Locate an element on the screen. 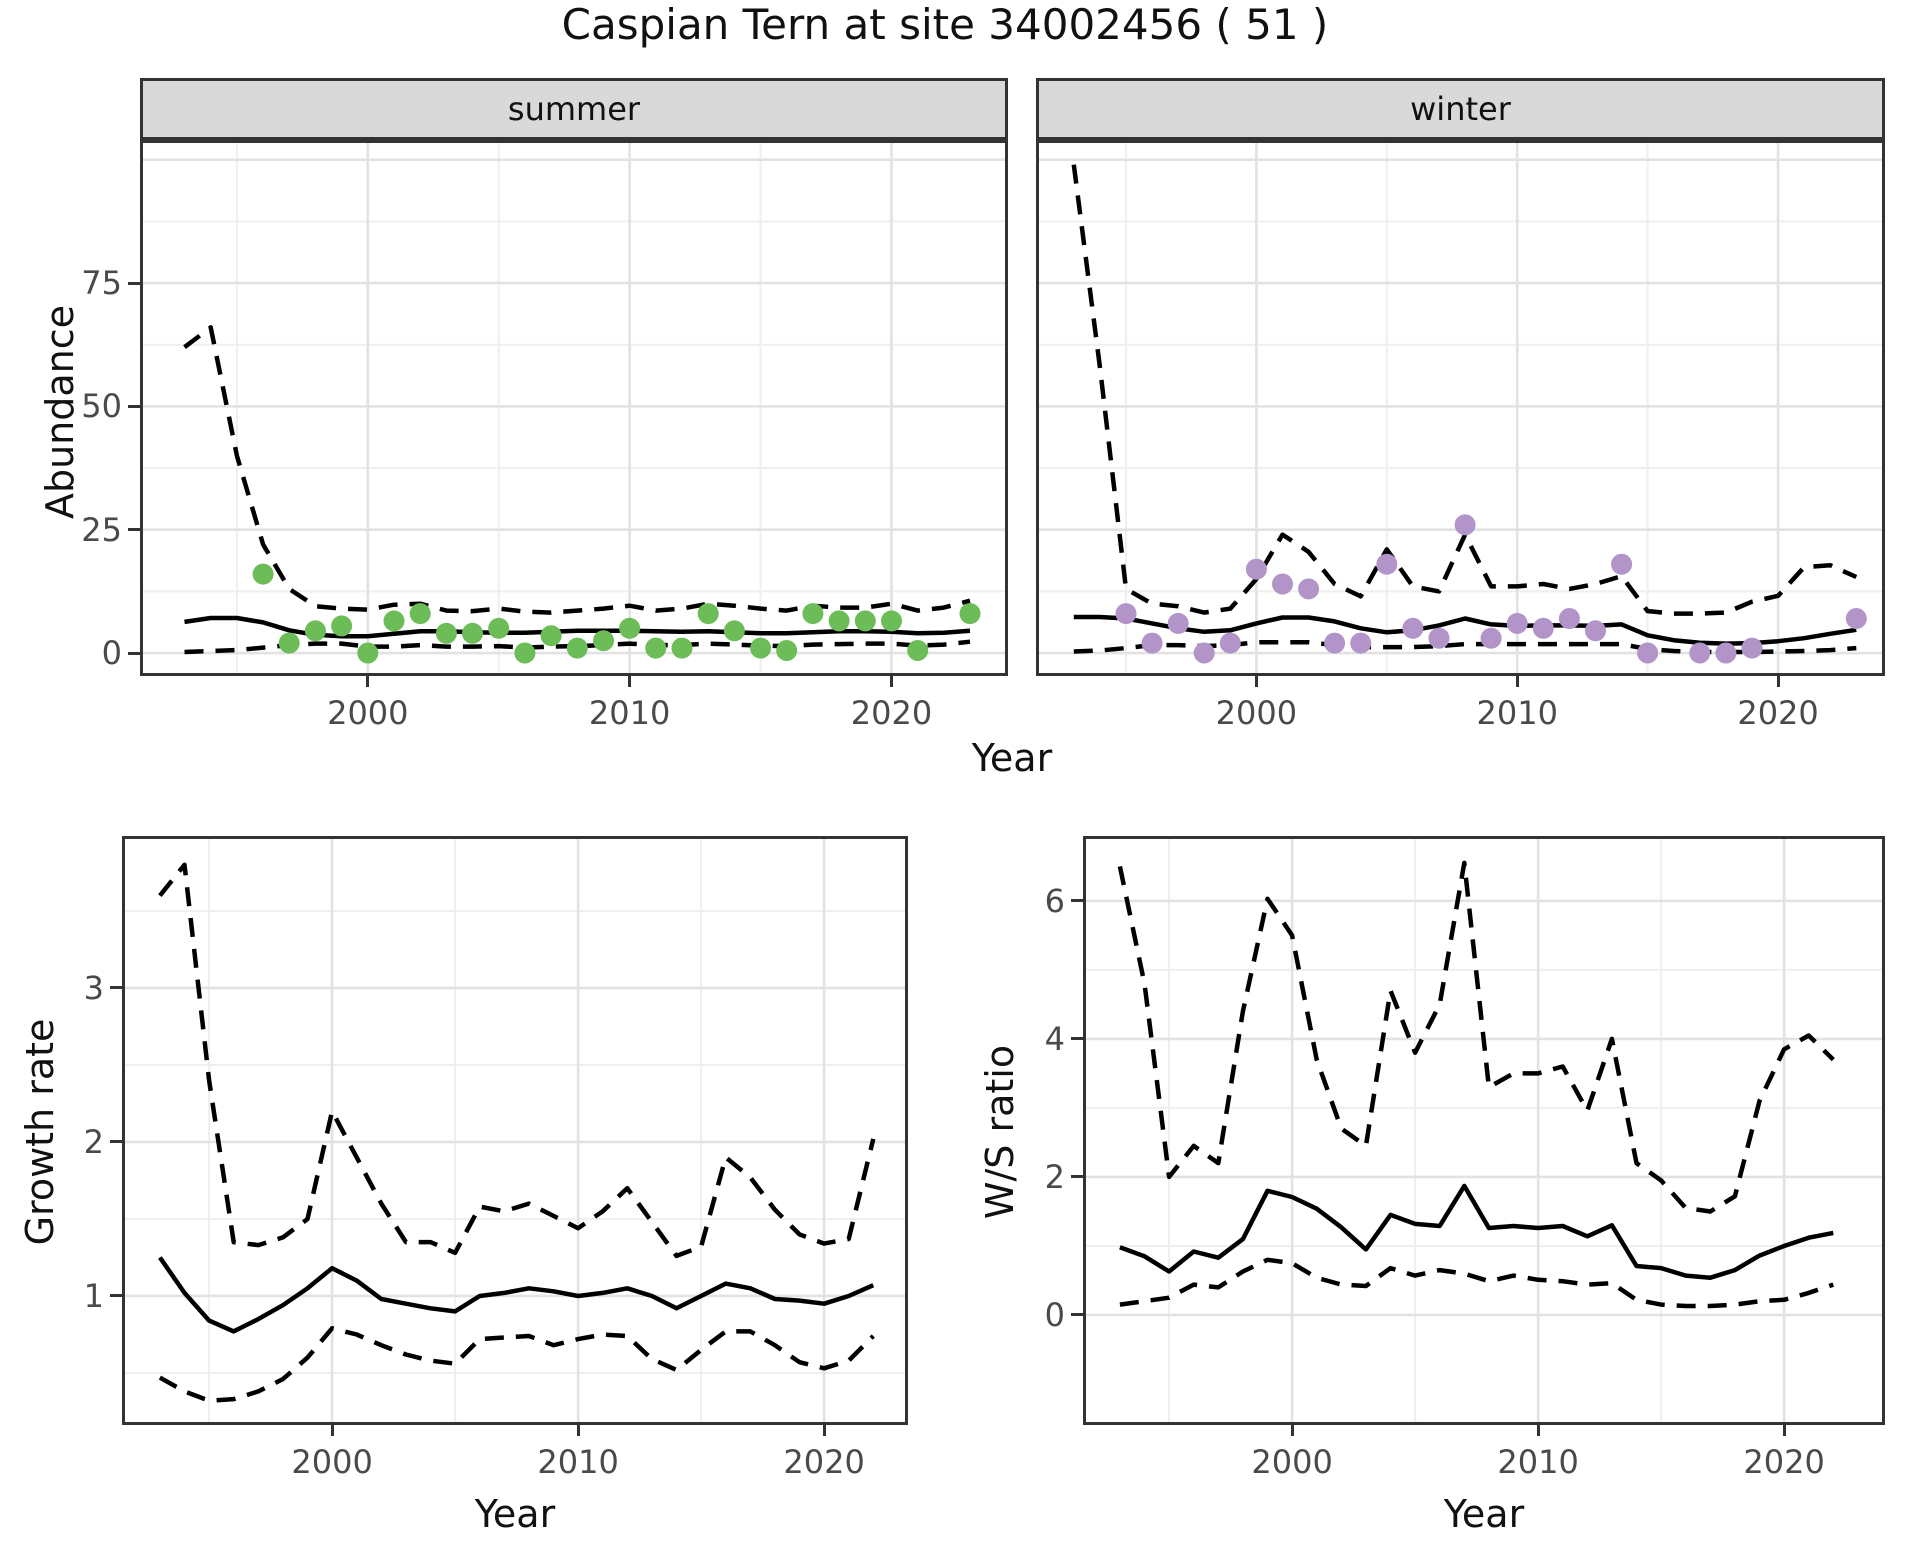  facet-strip-summer: summer is located at coordinates (574, 109).